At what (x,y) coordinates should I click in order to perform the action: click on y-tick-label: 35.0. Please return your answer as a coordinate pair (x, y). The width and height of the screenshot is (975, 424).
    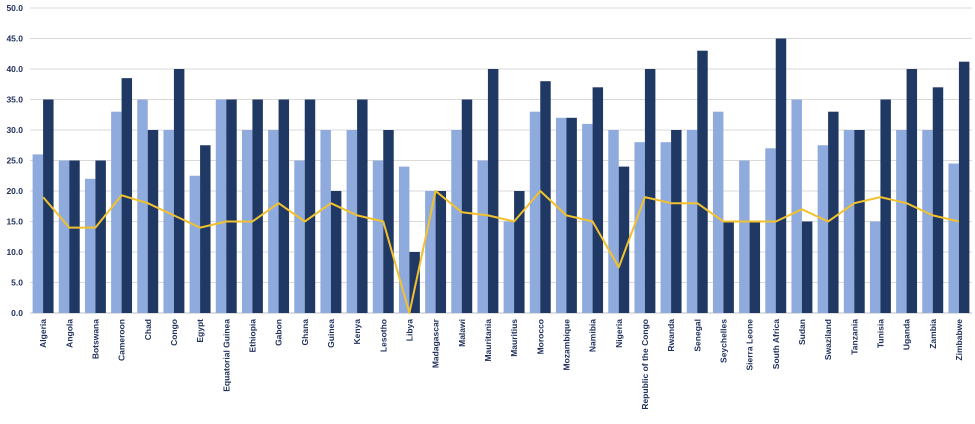
    Looking at the image, I should click on (14, 100).